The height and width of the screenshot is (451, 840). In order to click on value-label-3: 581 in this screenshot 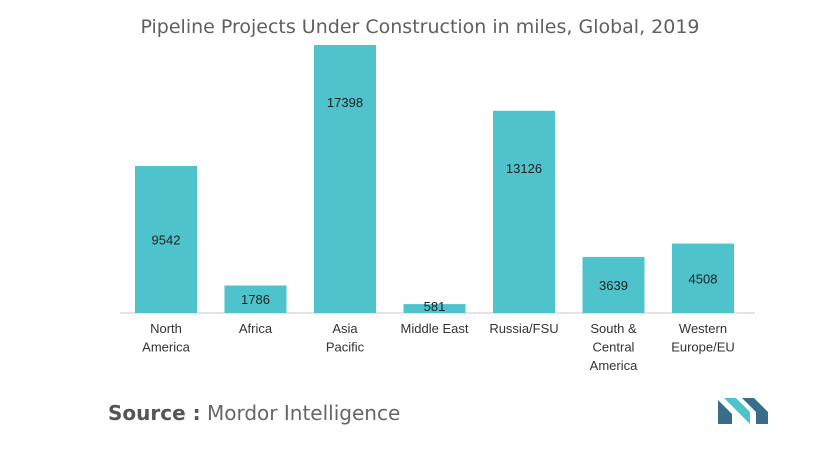, I will do `click(435, 306)`.